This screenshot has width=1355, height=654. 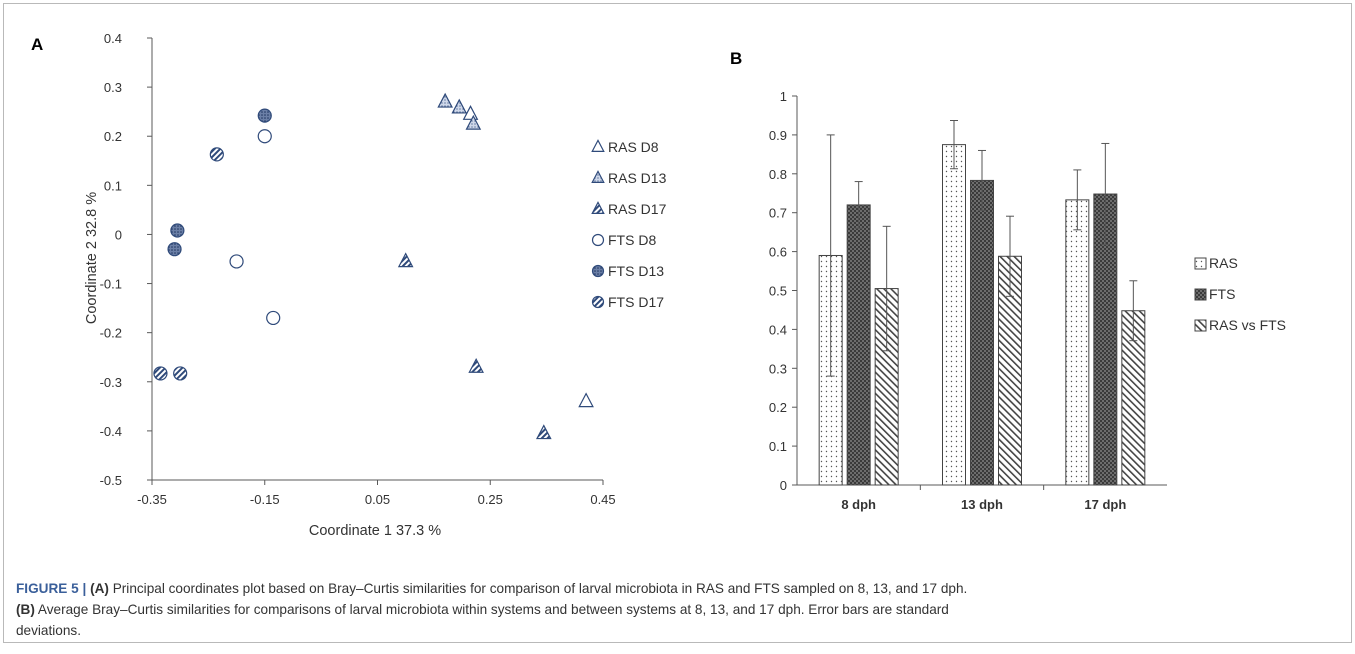 What do you see at coordinates (113, 136) in the screenshot?
I see `scatter-y-tick-label: 0.2` at bounding box center [113, 136].